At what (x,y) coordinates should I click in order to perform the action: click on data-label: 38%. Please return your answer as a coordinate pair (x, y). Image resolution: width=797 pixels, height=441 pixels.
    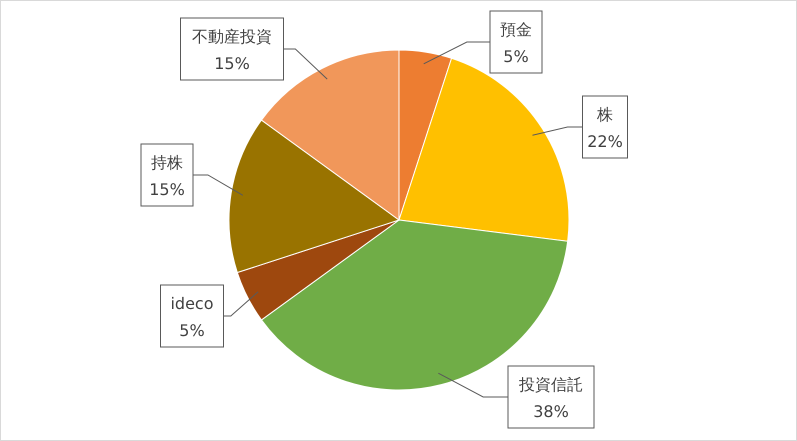
    Looking at the image, I should click on (551, 411).